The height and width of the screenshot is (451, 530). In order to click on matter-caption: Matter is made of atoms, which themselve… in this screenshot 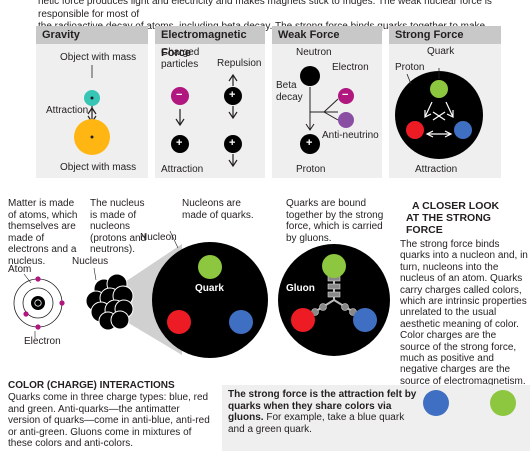, I will do `click(43, 232)`.